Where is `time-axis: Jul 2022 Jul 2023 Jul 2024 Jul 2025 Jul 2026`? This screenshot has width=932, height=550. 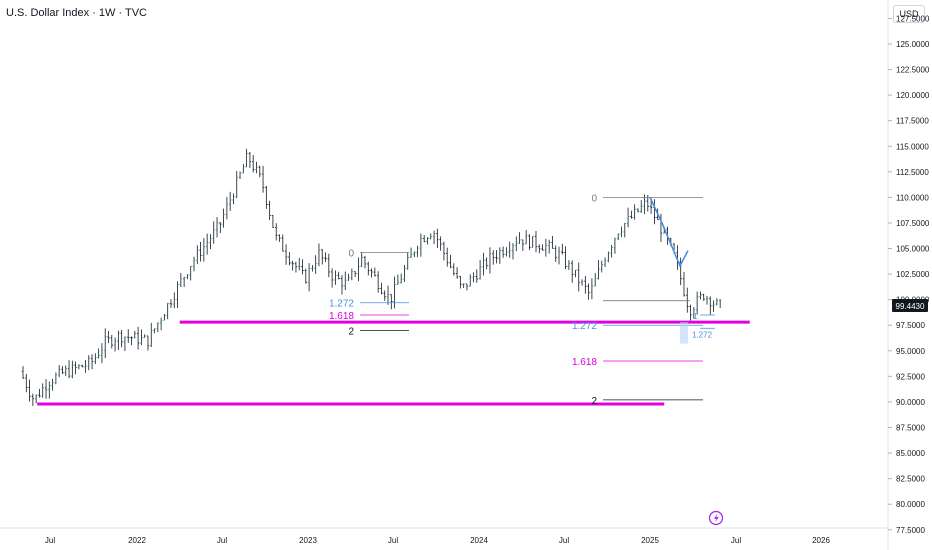 time-axis: Jul 2022 Jul 2023 Jul 2024 Jul 2025 Jul 2026 is located at coordinates (438, 540).